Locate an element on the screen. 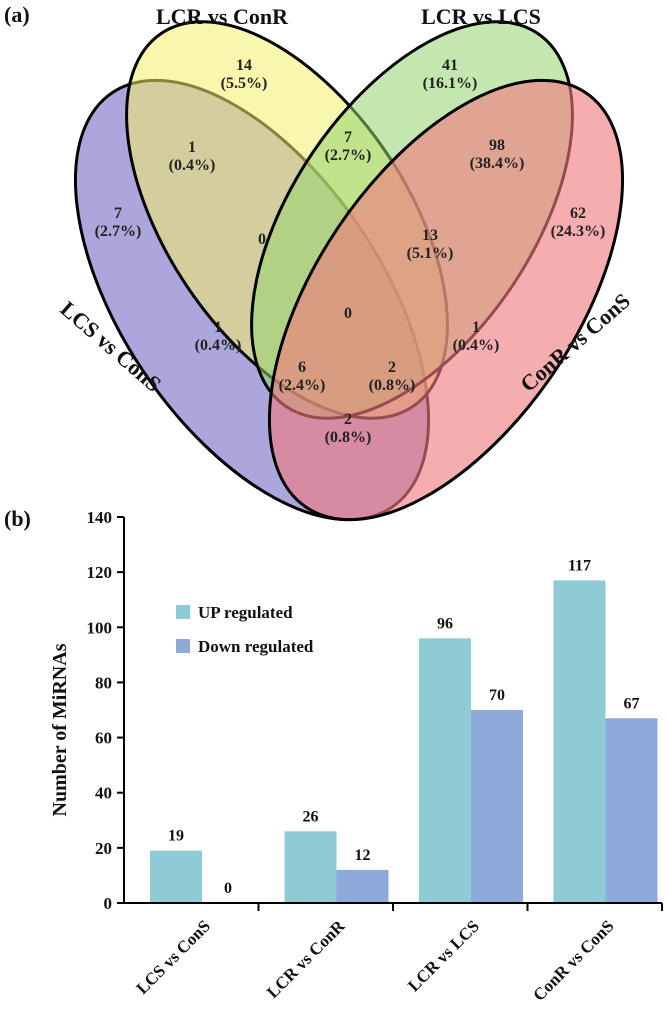 This screenshot has height=1028, width=667. venn-region-count: 6 is located at coordinates (302, 367).